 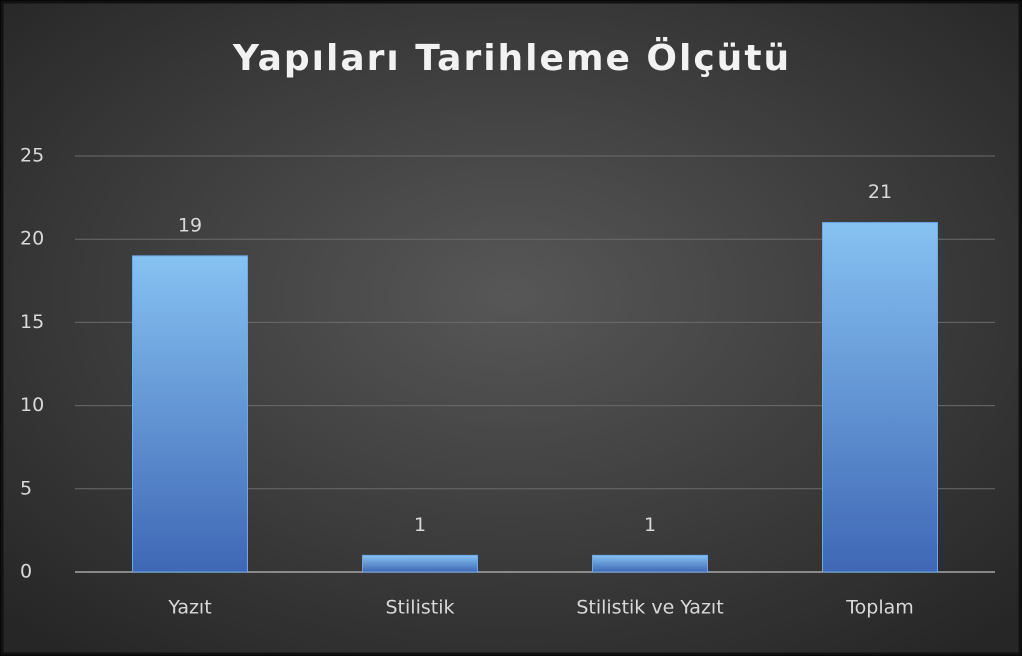 I want to click on x-tick-label: Yazıt, so click(x=189, y=608).